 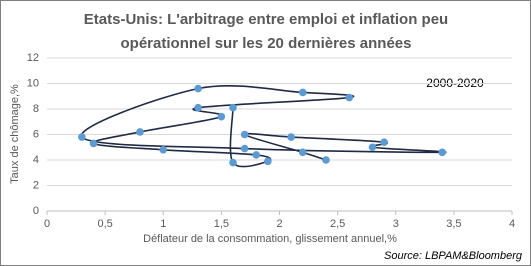 I want to click on y-tick-label: 6, so click(x=36, y=134).